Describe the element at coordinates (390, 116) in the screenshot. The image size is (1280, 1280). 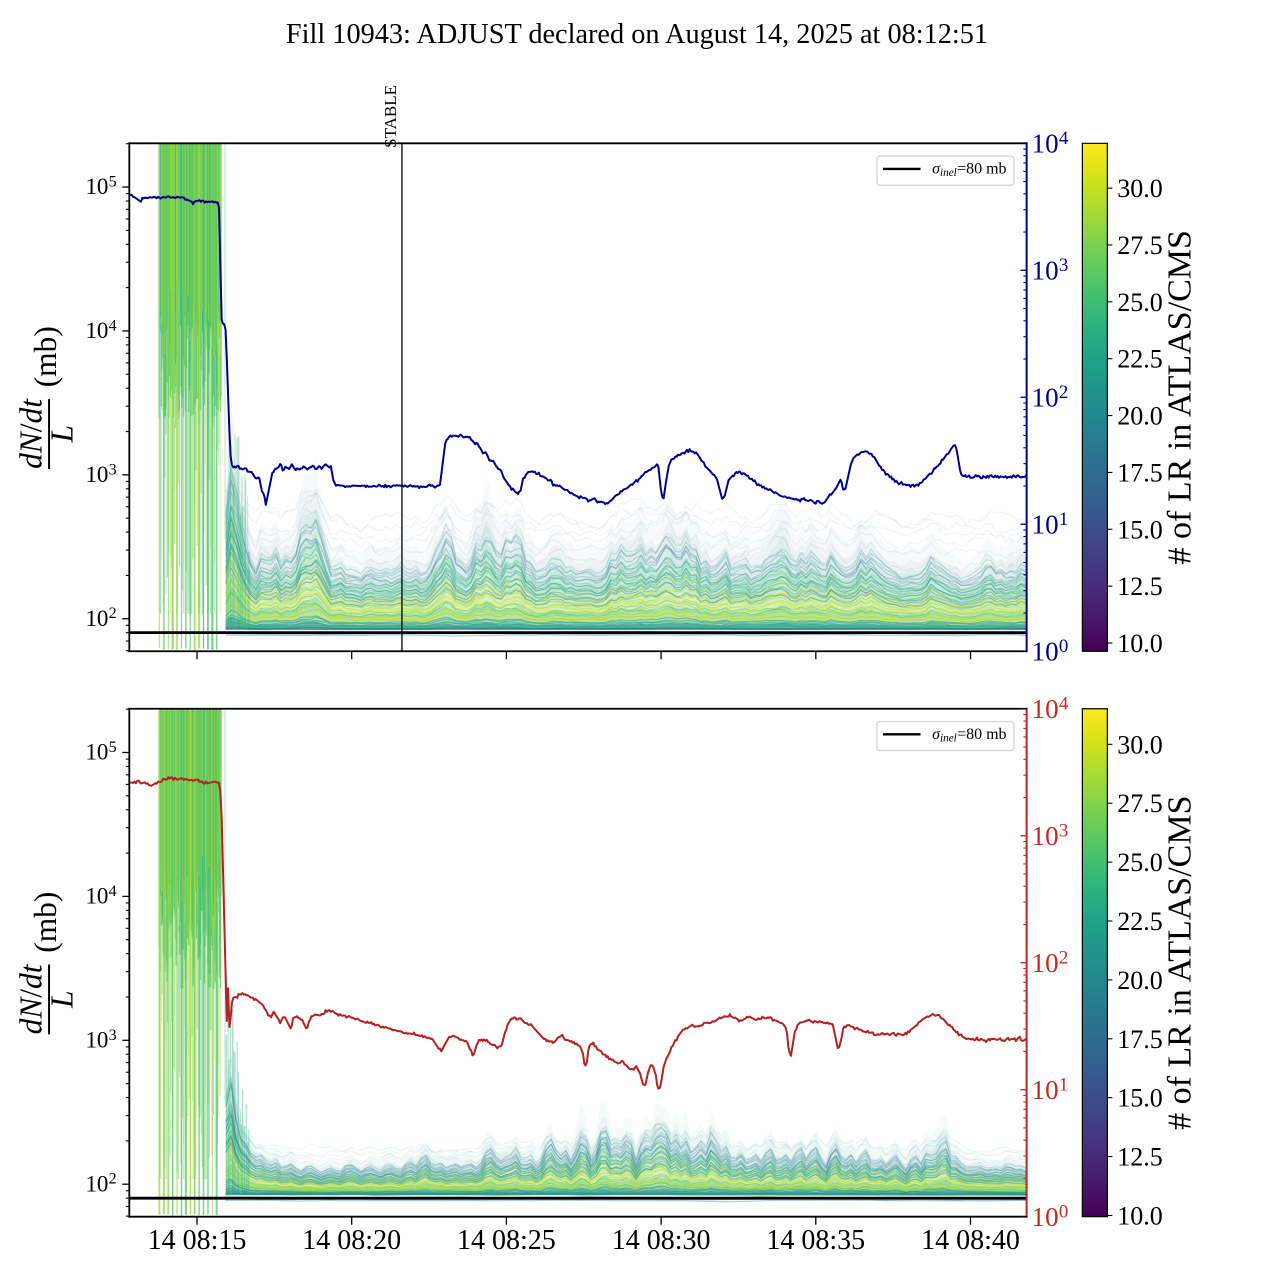
I see `svg-text: STABLE` at that location.